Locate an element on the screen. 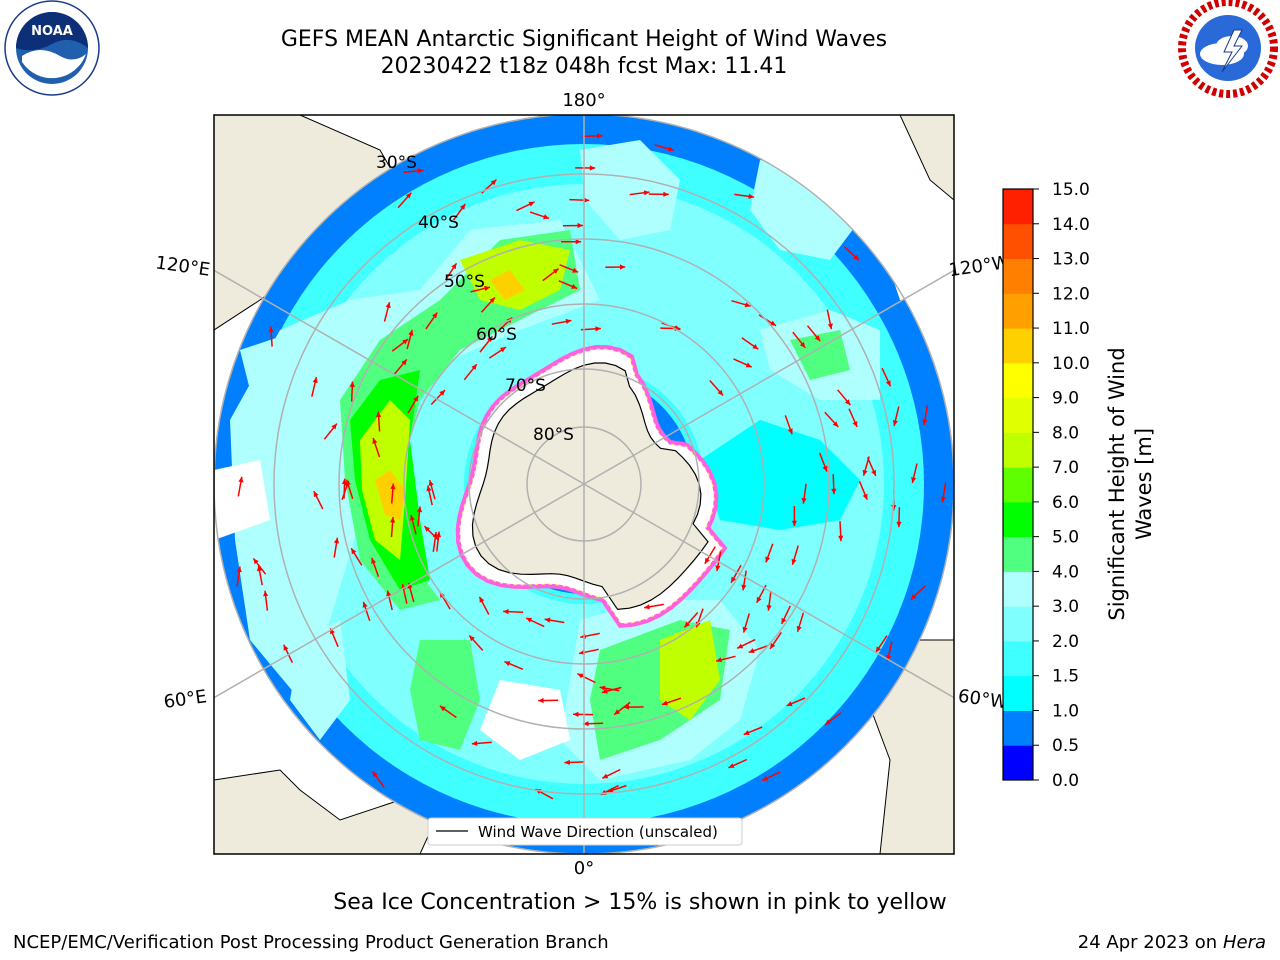 The height and width of the screenshot is (960, 1280). colorbar-tick-label: 8.0 is located at coordinates (1065, 433).